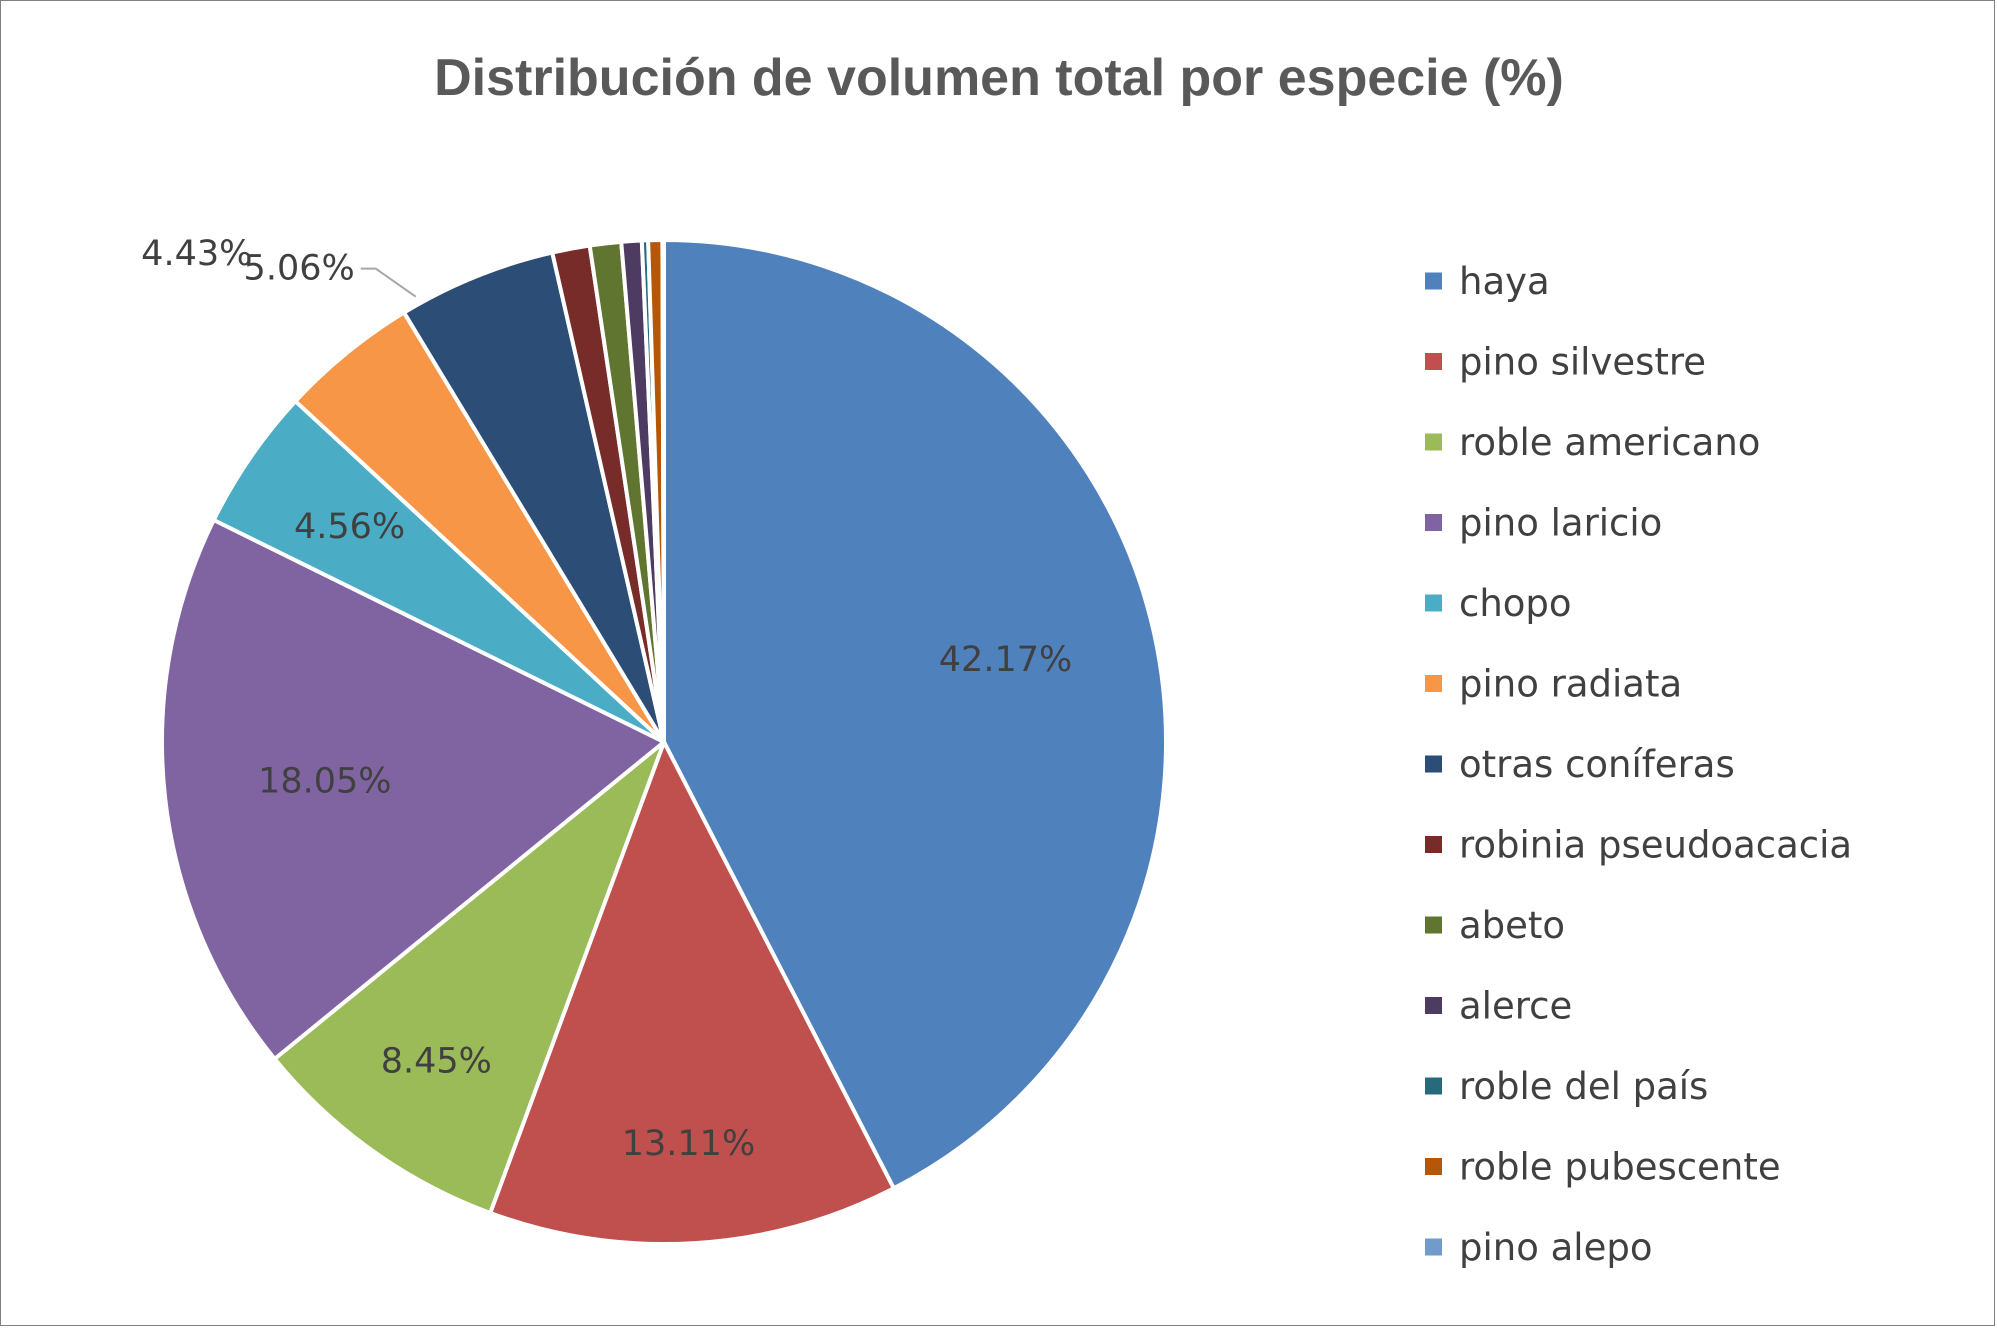  Describe the element at coordinates (1433, 442) in the screenshot. I see `legend-swatch-roble-americano` at that location.